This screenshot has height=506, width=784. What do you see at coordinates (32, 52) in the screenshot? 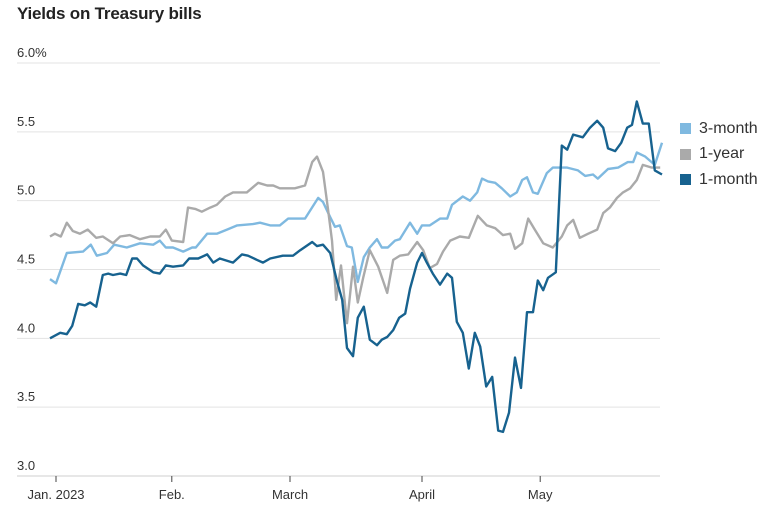
I see `y-tick-label: 6.0%` at bounding box center [32, 52].